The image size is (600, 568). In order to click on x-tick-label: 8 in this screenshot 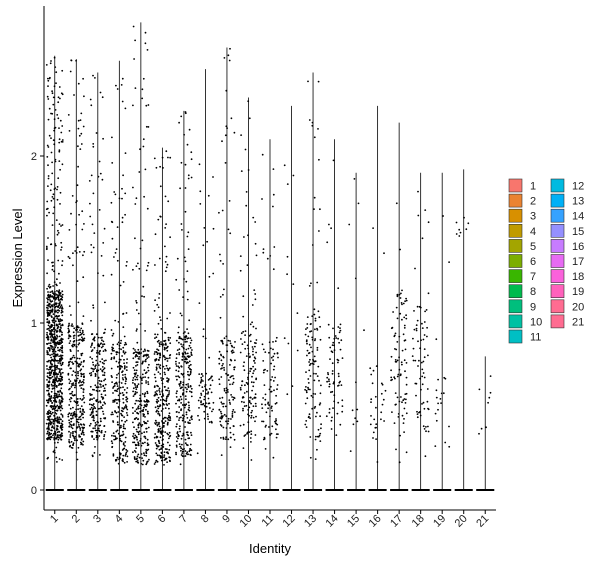, I will do `click(205, 519)`.